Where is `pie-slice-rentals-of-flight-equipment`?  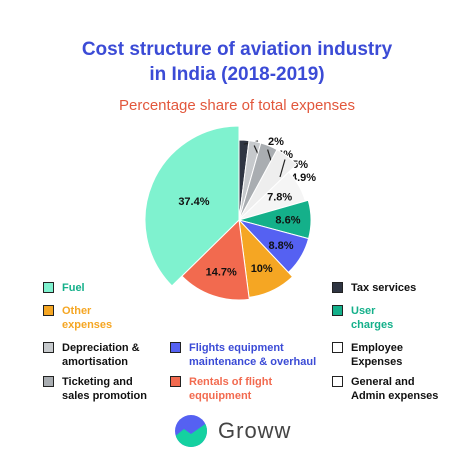 pie-slice-rentals-of-flight-equipment is located at coordinates (215, 259).